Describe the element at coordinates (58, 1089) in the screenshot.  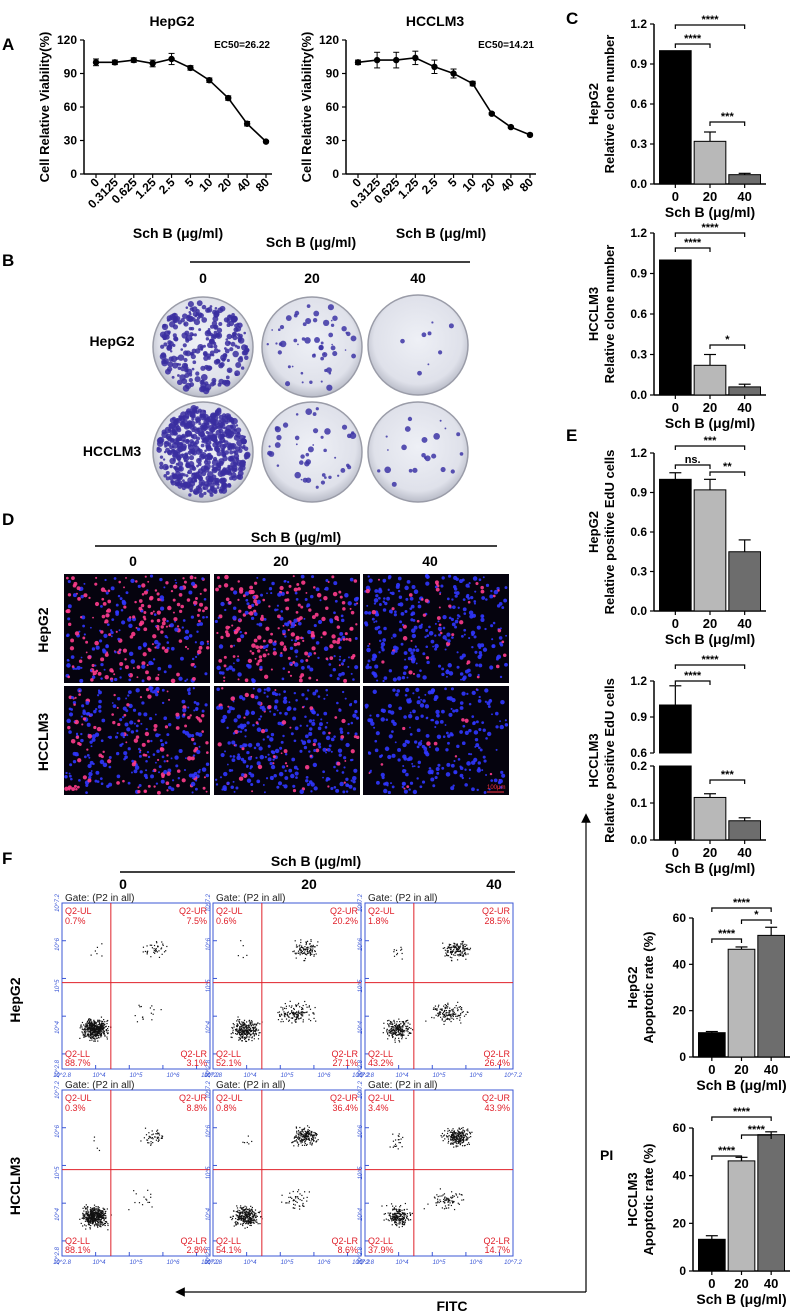
I see `y-tick-label: 10^7.2` at that location.